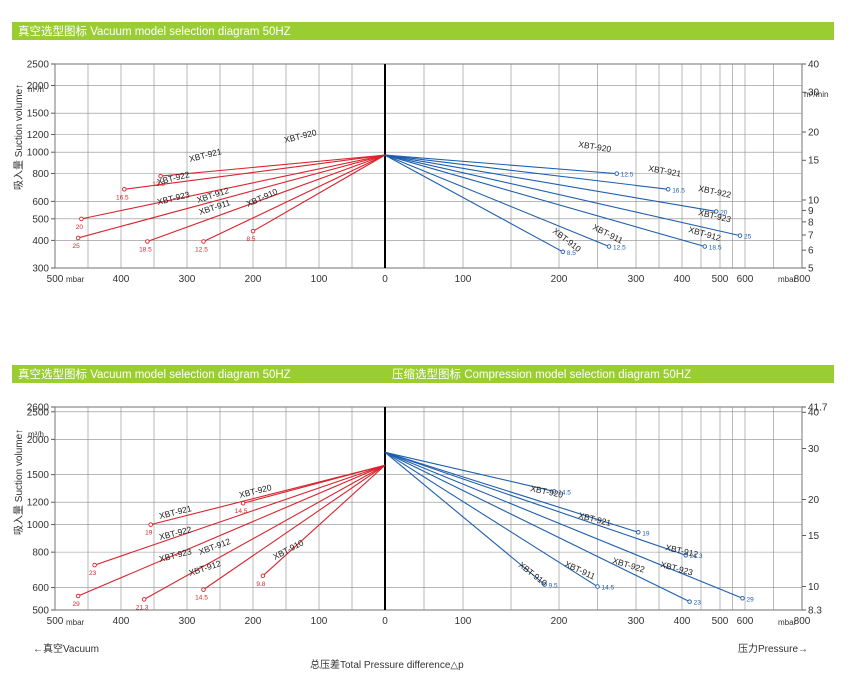 Image resolution: width=850 pixels, height=693 pixels. What do you see at coordinates (385, 279) in the screenshot?
I see `x-tick-label-left: 0` at bounding box center [385, 279].